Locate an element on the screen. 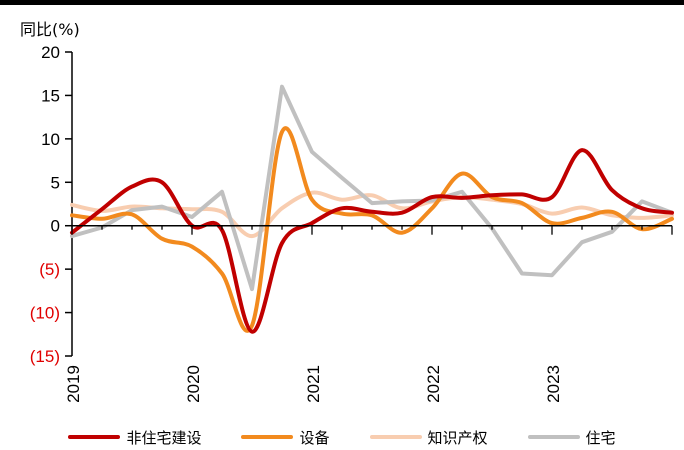  y-tick-label: 20 is located at coordinates (50, 52).